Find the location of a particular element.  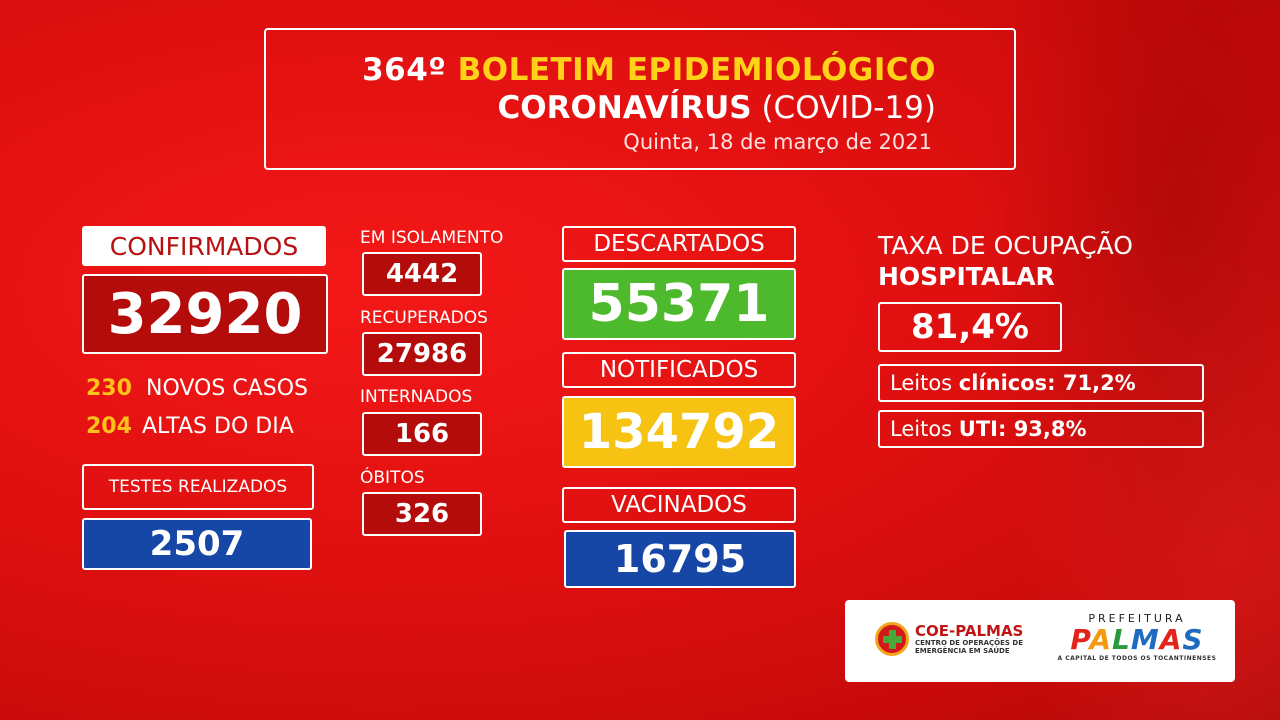

taxa-ocupacao-title: TAXA DE OCUPAÇÃO HOSPITALAR is located at coordinates (1005, 261).